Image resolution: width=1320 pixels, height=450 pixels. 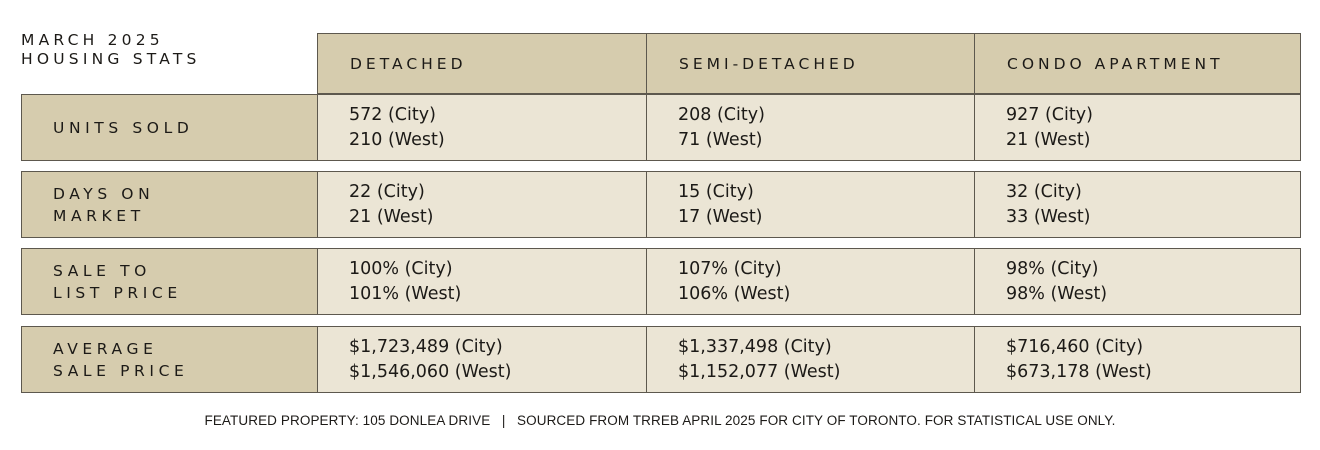 I want to click on west-value: 71 (West), so click(x=720, y=139).